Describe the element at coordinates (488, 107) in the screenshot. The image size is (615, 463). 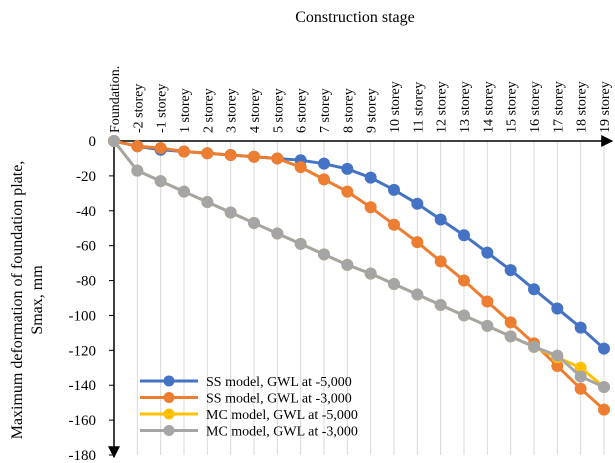
I see `x-tick-label: 14 storey` at that location.